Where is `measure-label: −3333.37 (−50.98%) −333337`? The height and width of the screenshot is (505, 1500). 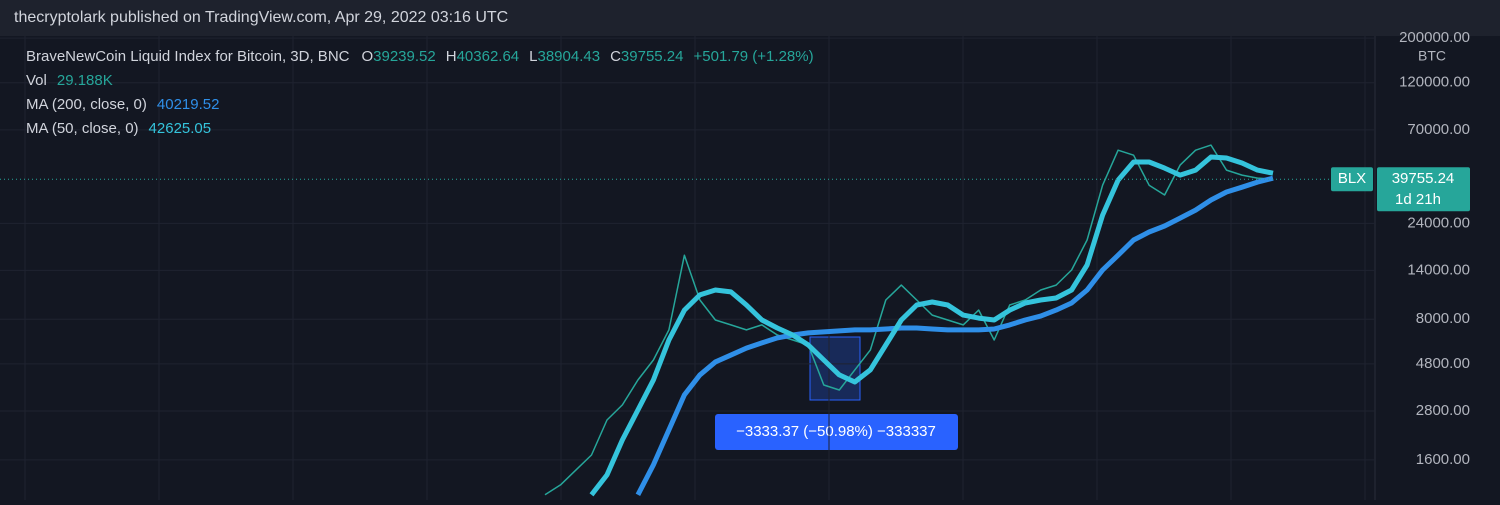 measure-label: −3333.37 (−50.98%) −333337 is located at coordinates (836, 431).